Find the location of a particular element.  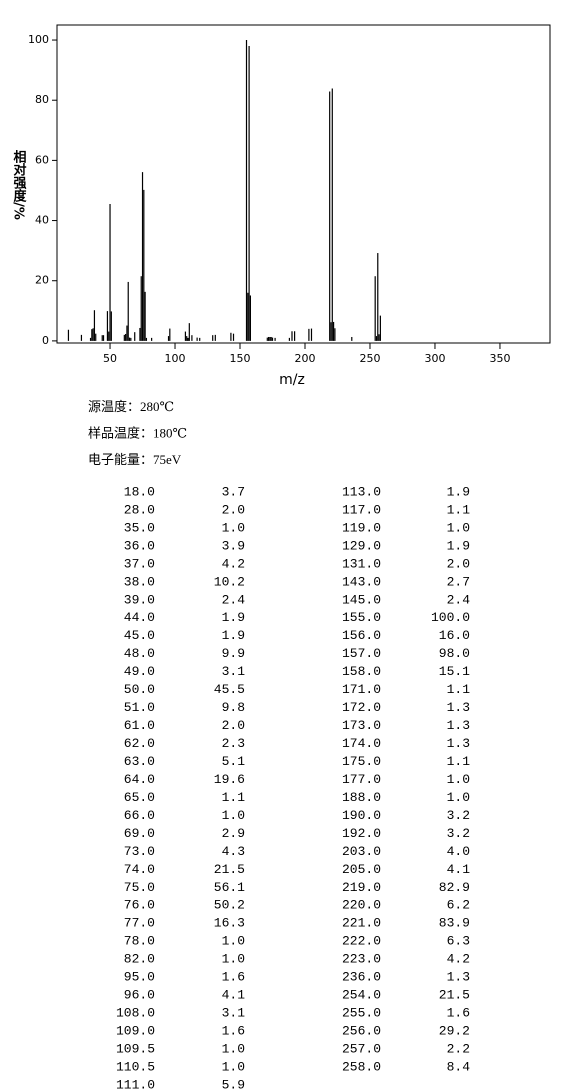

intensity-cell: 45.5 is located at coordinates (229, 689).